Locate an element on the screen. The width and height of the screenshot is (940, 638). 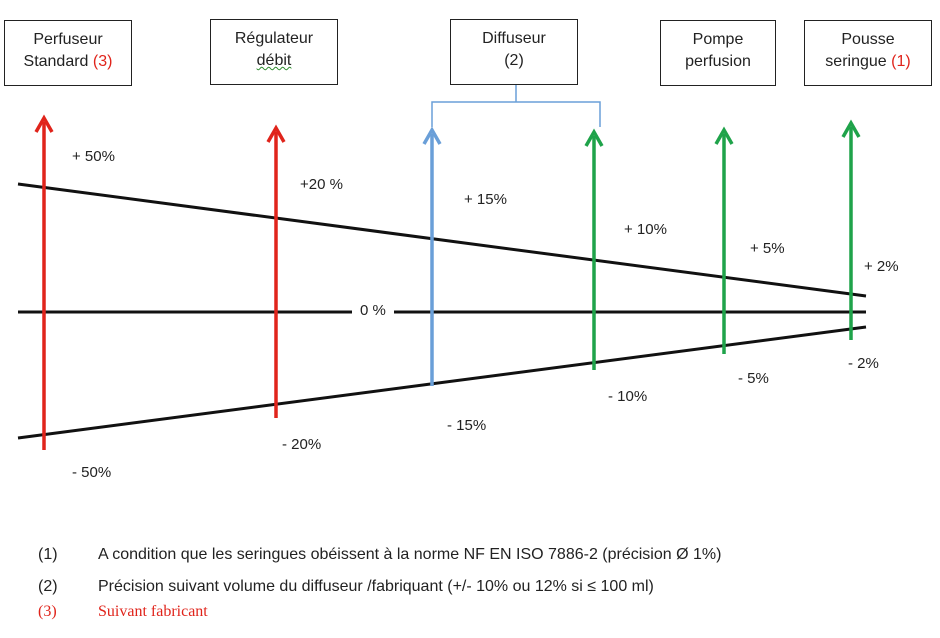
pompe-arrow is located at coordinates (724, 240).